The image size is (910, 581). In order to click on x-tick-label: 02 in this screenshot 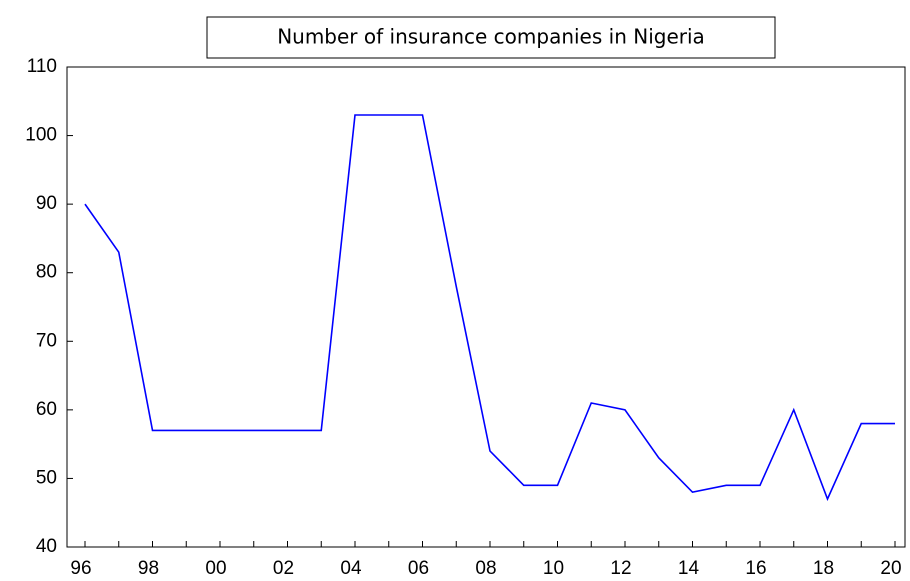, I will do `click(283, 568)`.